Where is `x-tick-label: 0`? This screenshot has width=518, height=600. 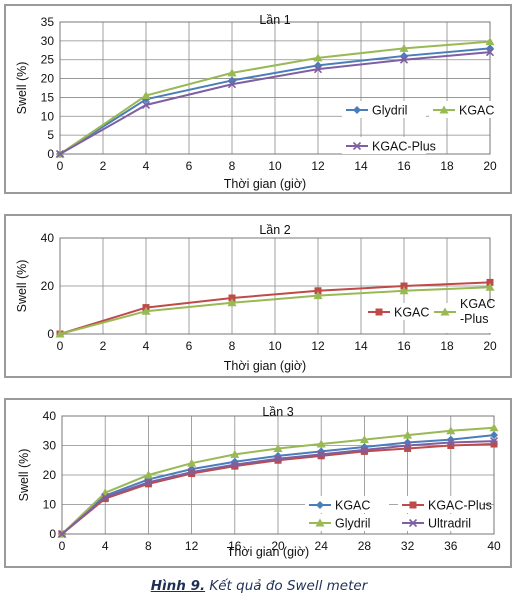
x-tick-label: 0 is located at coordinates (62, 546).